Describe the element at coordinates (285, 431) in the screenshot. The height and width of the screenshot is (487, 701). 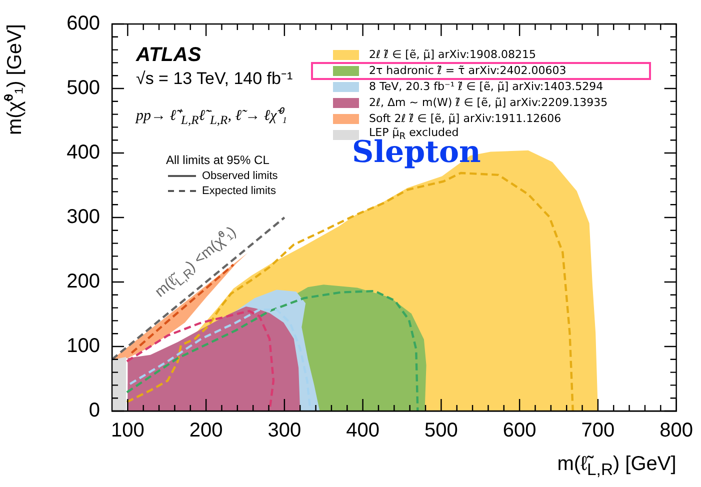
I see `x-tick-label: 300` at that location.